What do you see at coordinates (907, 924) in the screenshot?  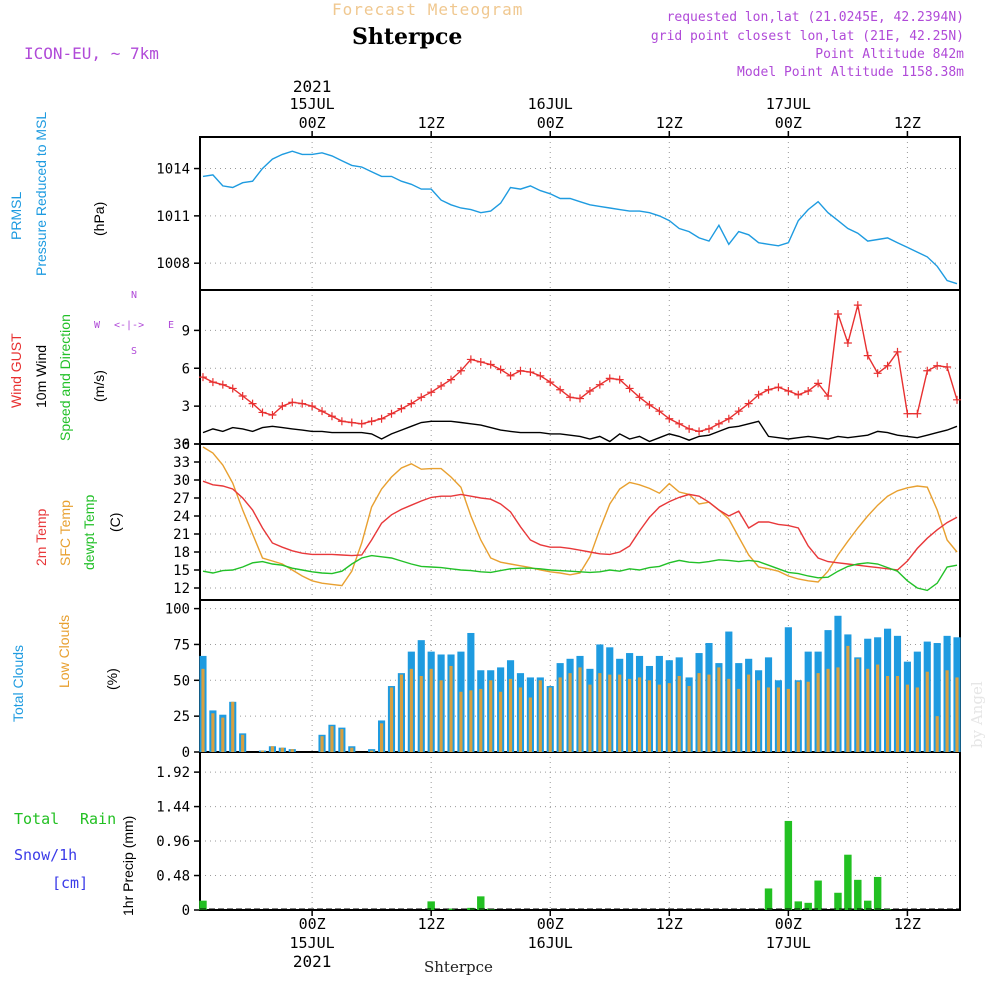 I see `bottom-time-label-5: 12Z` at bounding box center [907, 924].